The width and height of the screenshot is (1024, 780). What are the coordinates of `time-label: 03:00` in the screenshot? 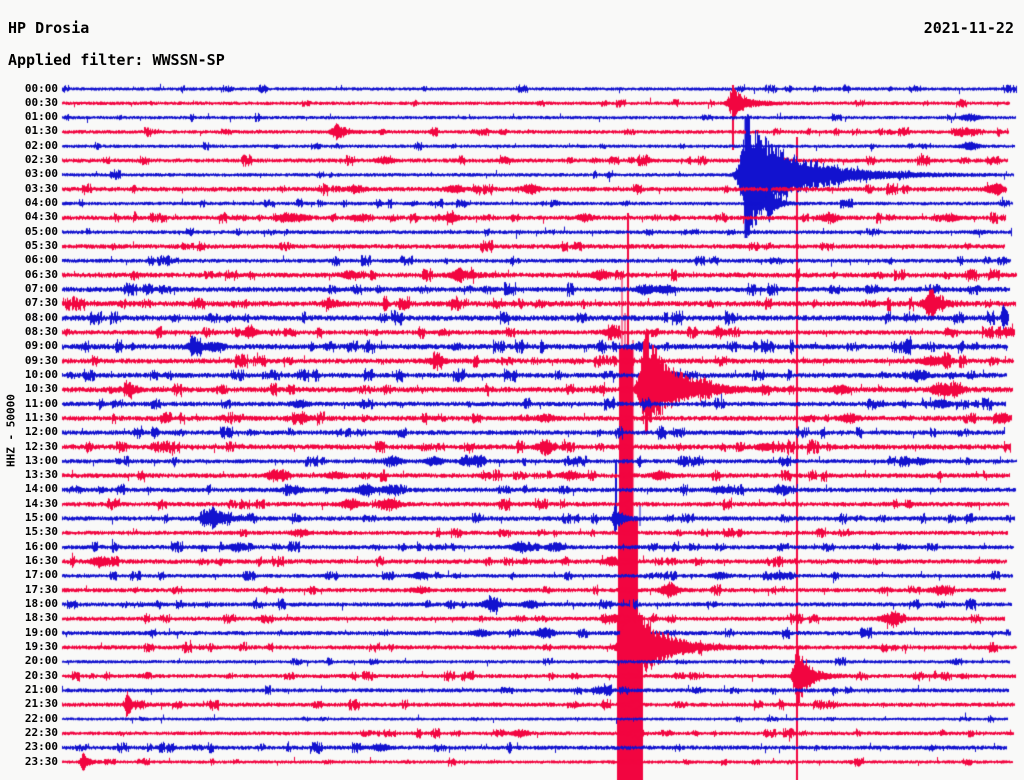 It's located at (41, 174).